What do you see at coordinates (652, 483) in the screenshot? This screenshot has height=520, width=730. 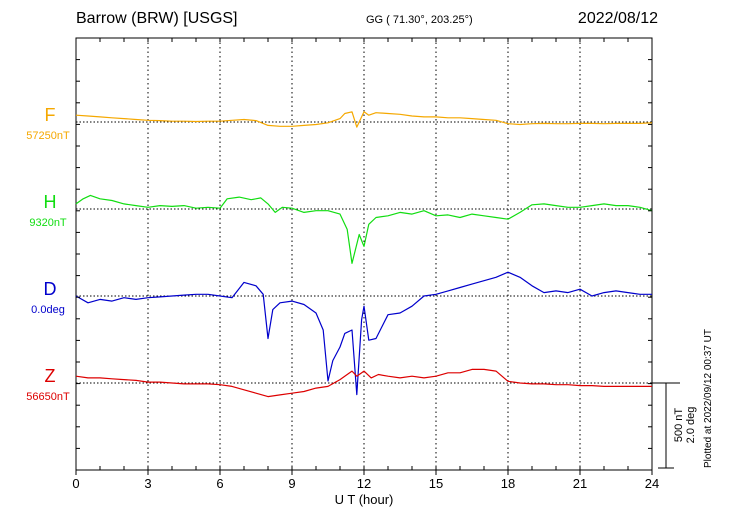 I see `x-tick-label: 24` at bounding box center [652, 483].